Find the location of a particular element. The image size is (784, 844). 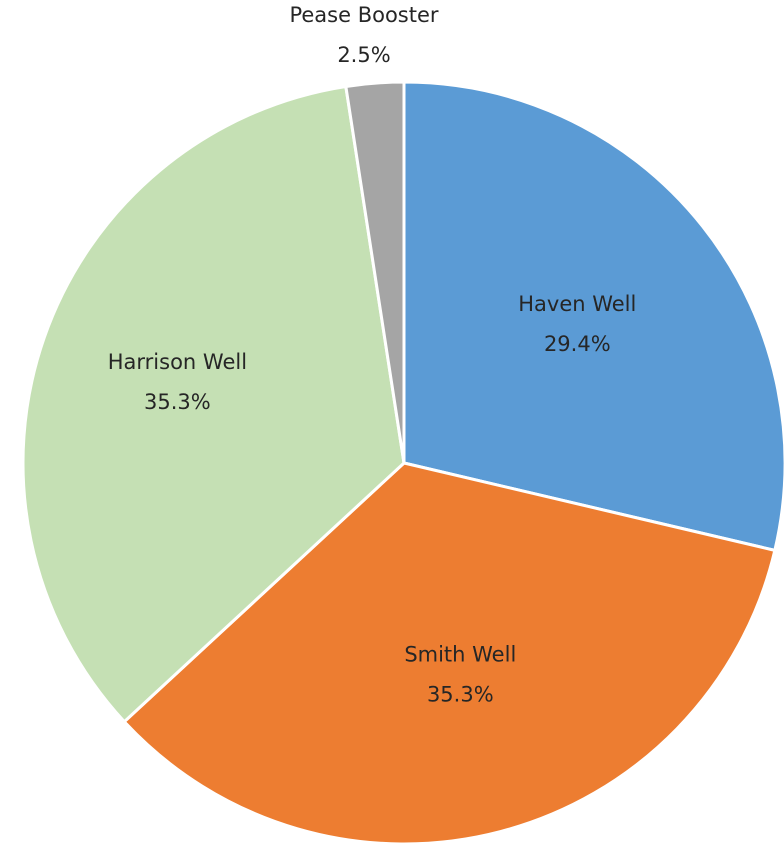

slice-label-name-pease-booster: Pease Booster is located at coordinates (363, 15).